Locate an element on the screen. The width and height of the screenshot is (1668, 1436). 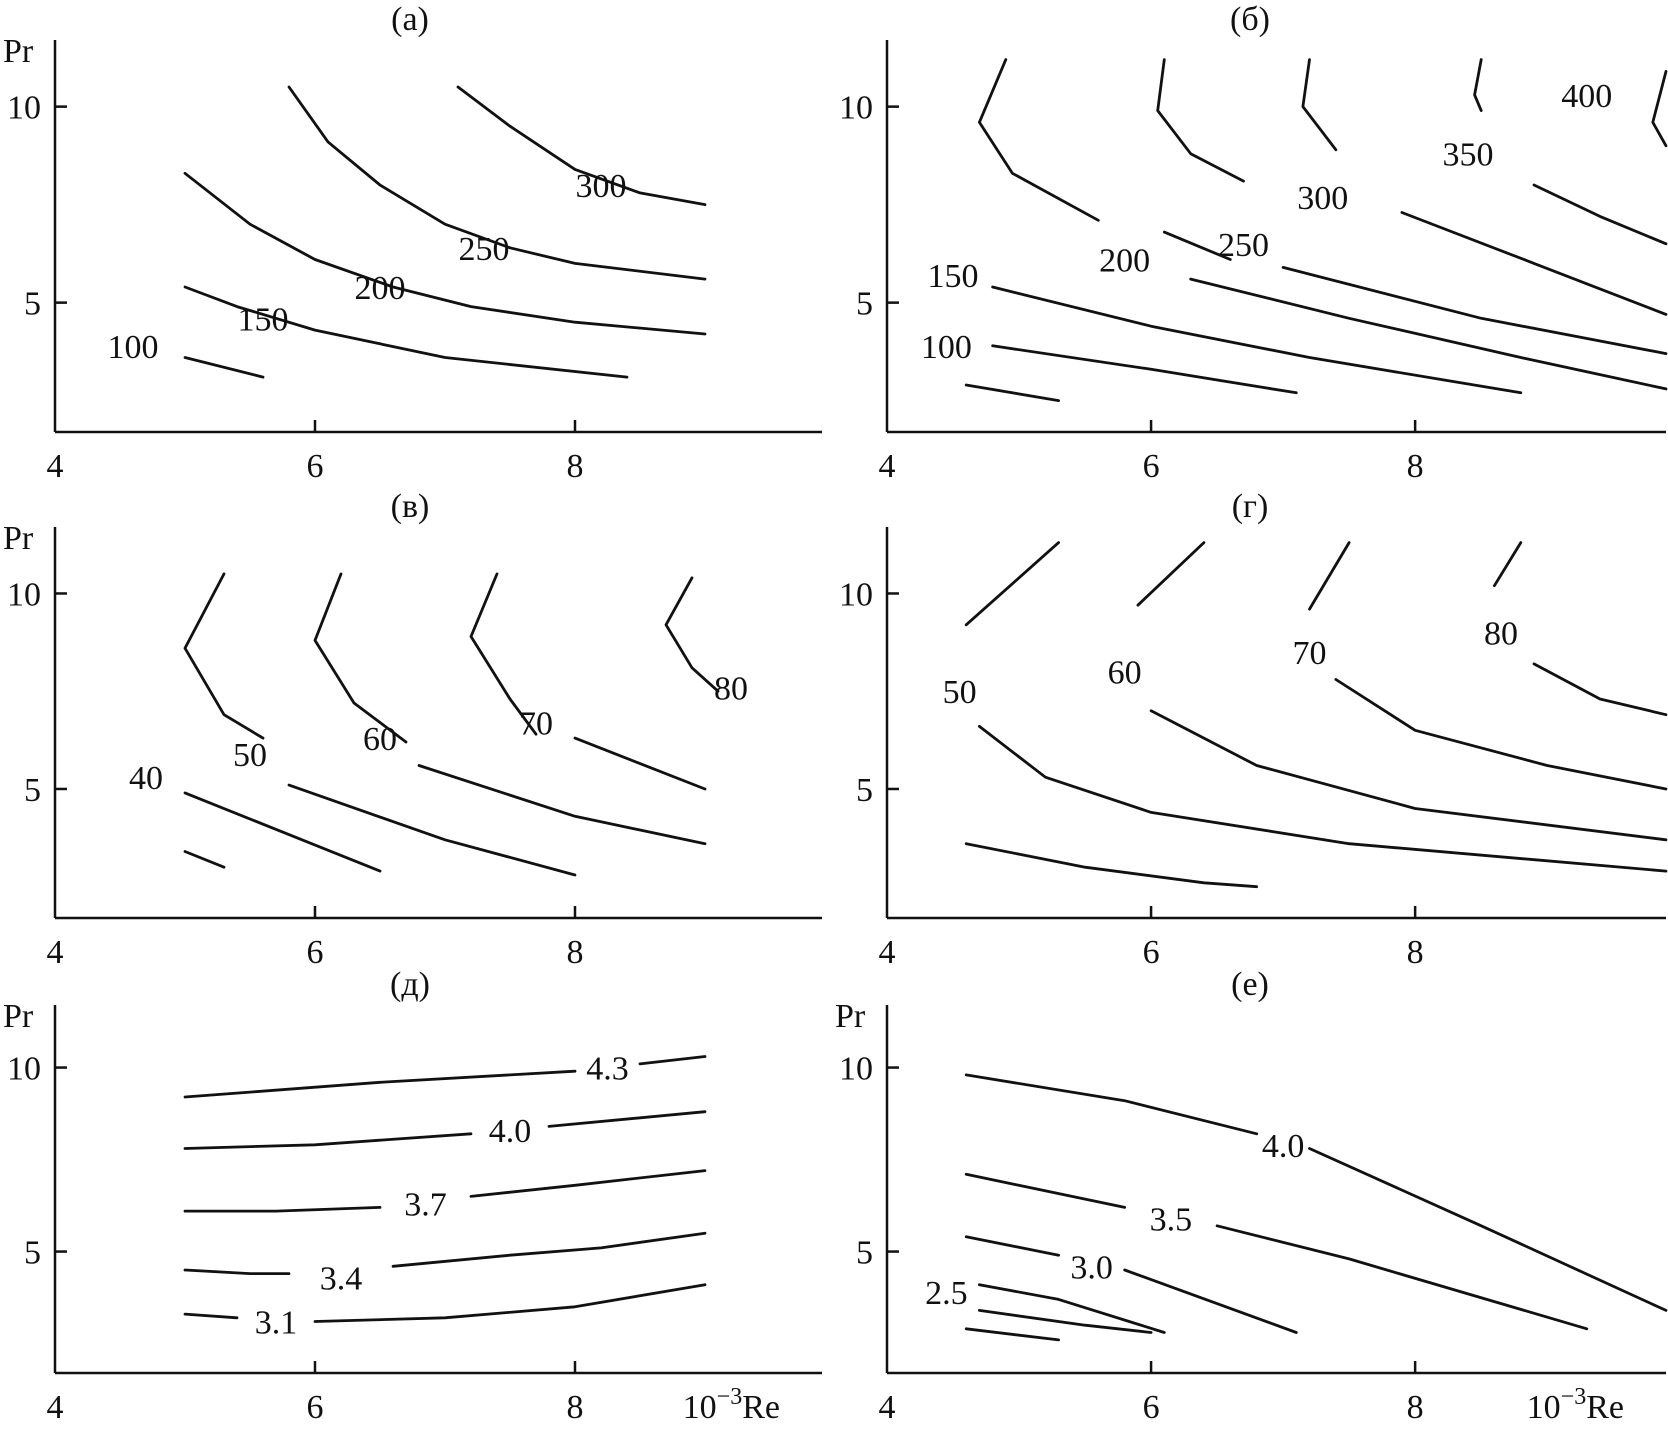
contour-label: 3.5 is located at coordinates (1171, 1219).